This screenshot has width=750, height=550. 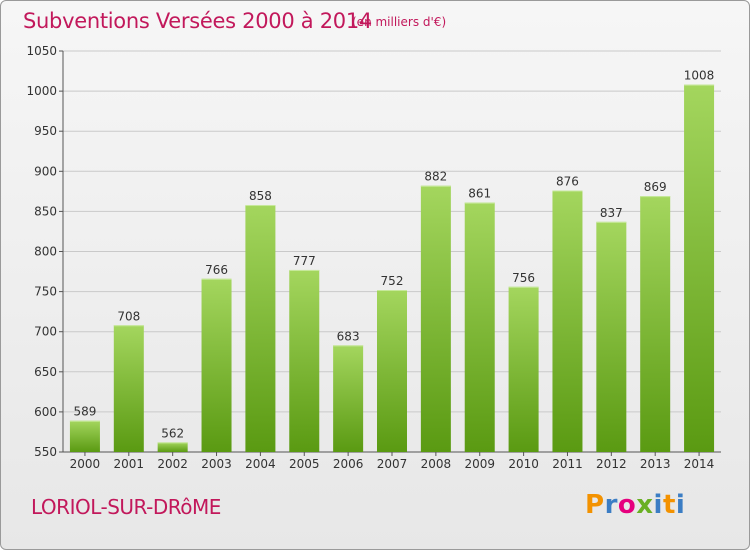 I want to click on y-tick-labels: 550 600 650 700 750 800 850 900 950 1000 1050, so click(x=41, y=251).